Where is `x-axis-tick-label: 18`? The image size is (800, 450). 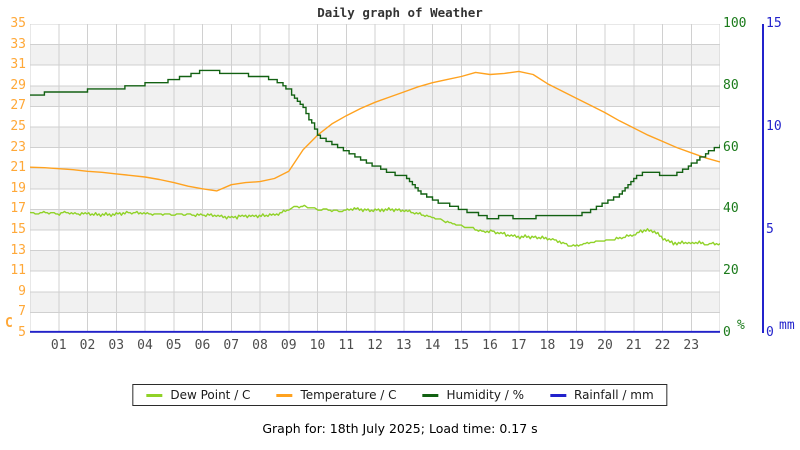 x-axis-tick-label: 18 is located at coordinates (547, 345).